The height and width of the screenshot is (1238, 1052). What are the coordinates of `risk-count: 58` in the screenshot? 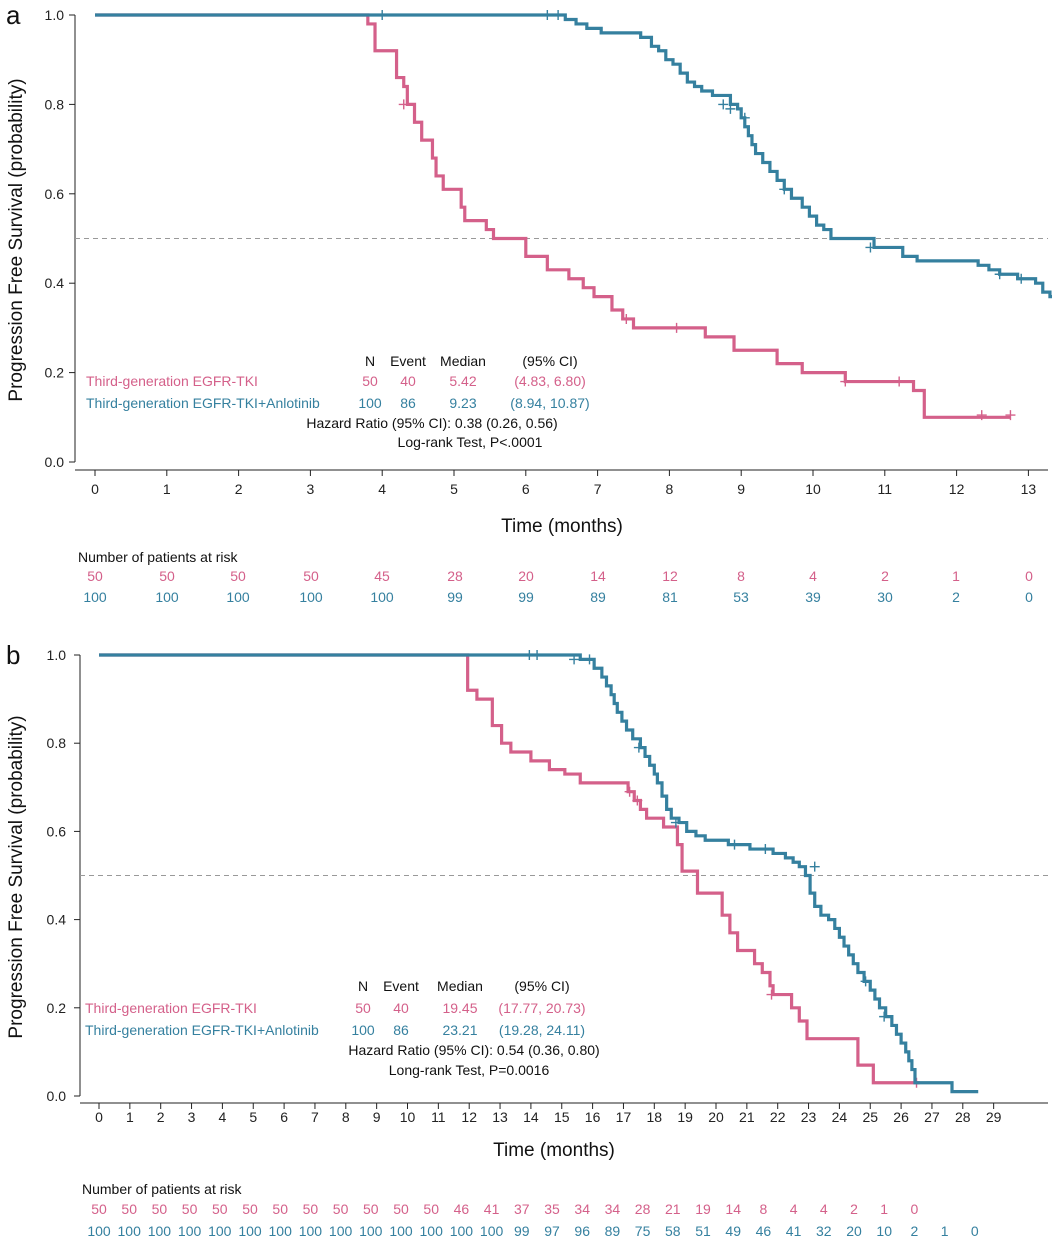 It's located at (673, 1230).